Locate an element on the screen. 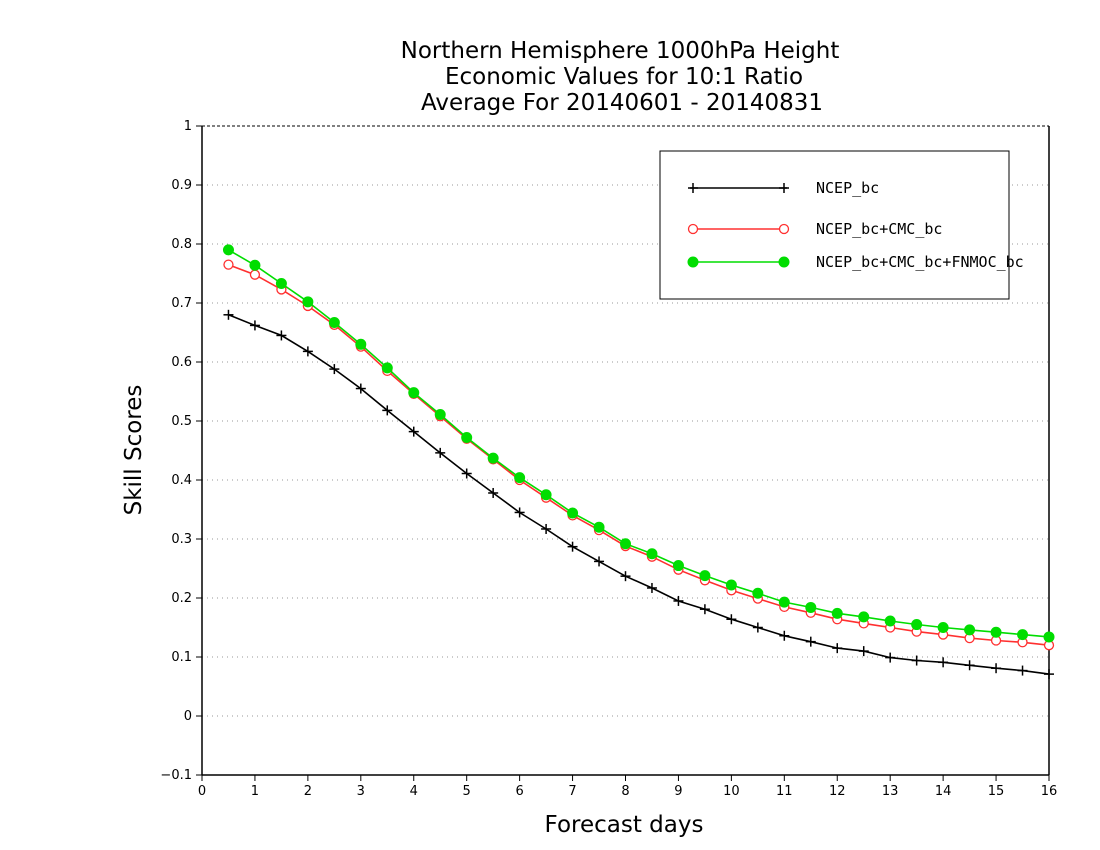 This screenshot has height=850, width=1100. y-tick-label: 0.4 is located at coordinates (181, 480).